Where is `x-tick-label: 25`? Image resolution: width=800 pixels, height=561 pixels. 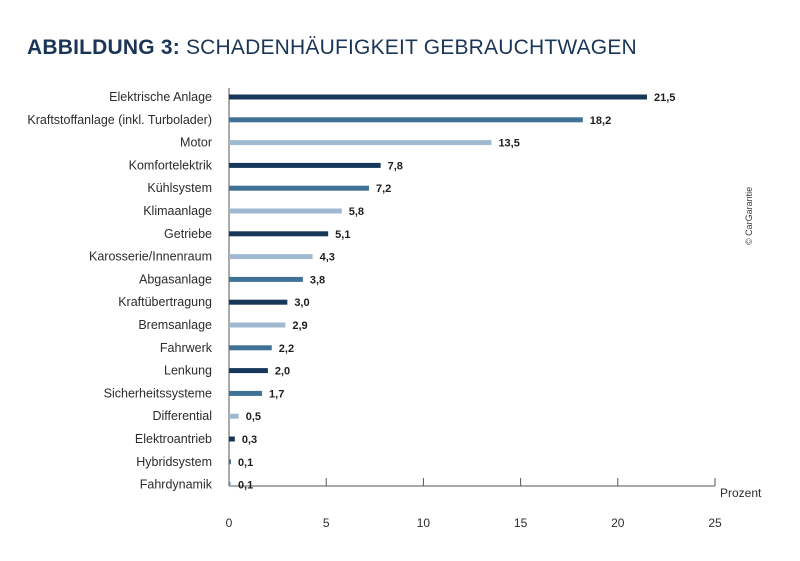
x-tick-label: 25 is located at coordinates (715, 523).